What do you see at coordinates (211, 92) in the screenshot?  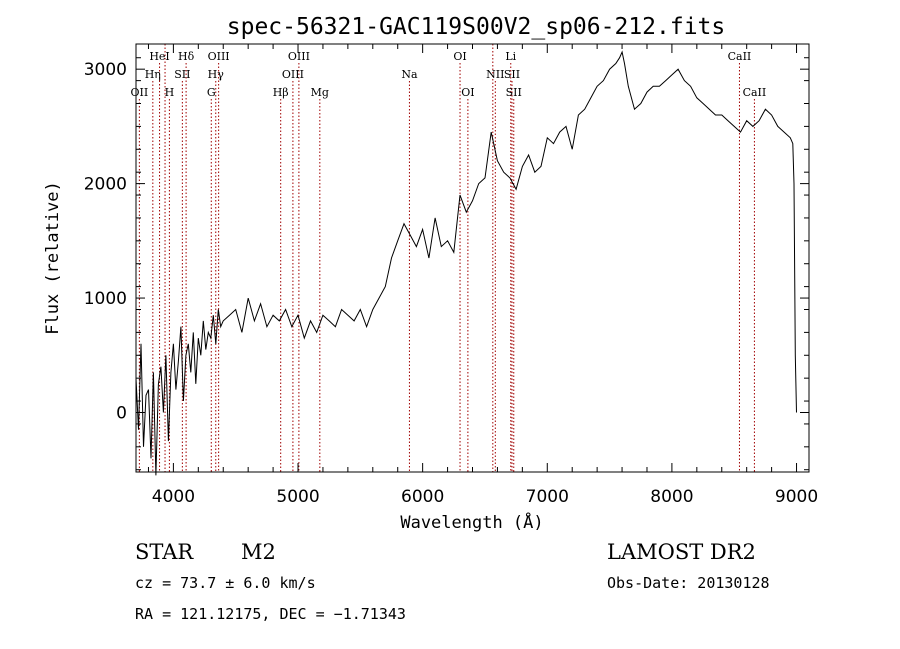 I see `line-label: G` at bounding box center [211, 92].